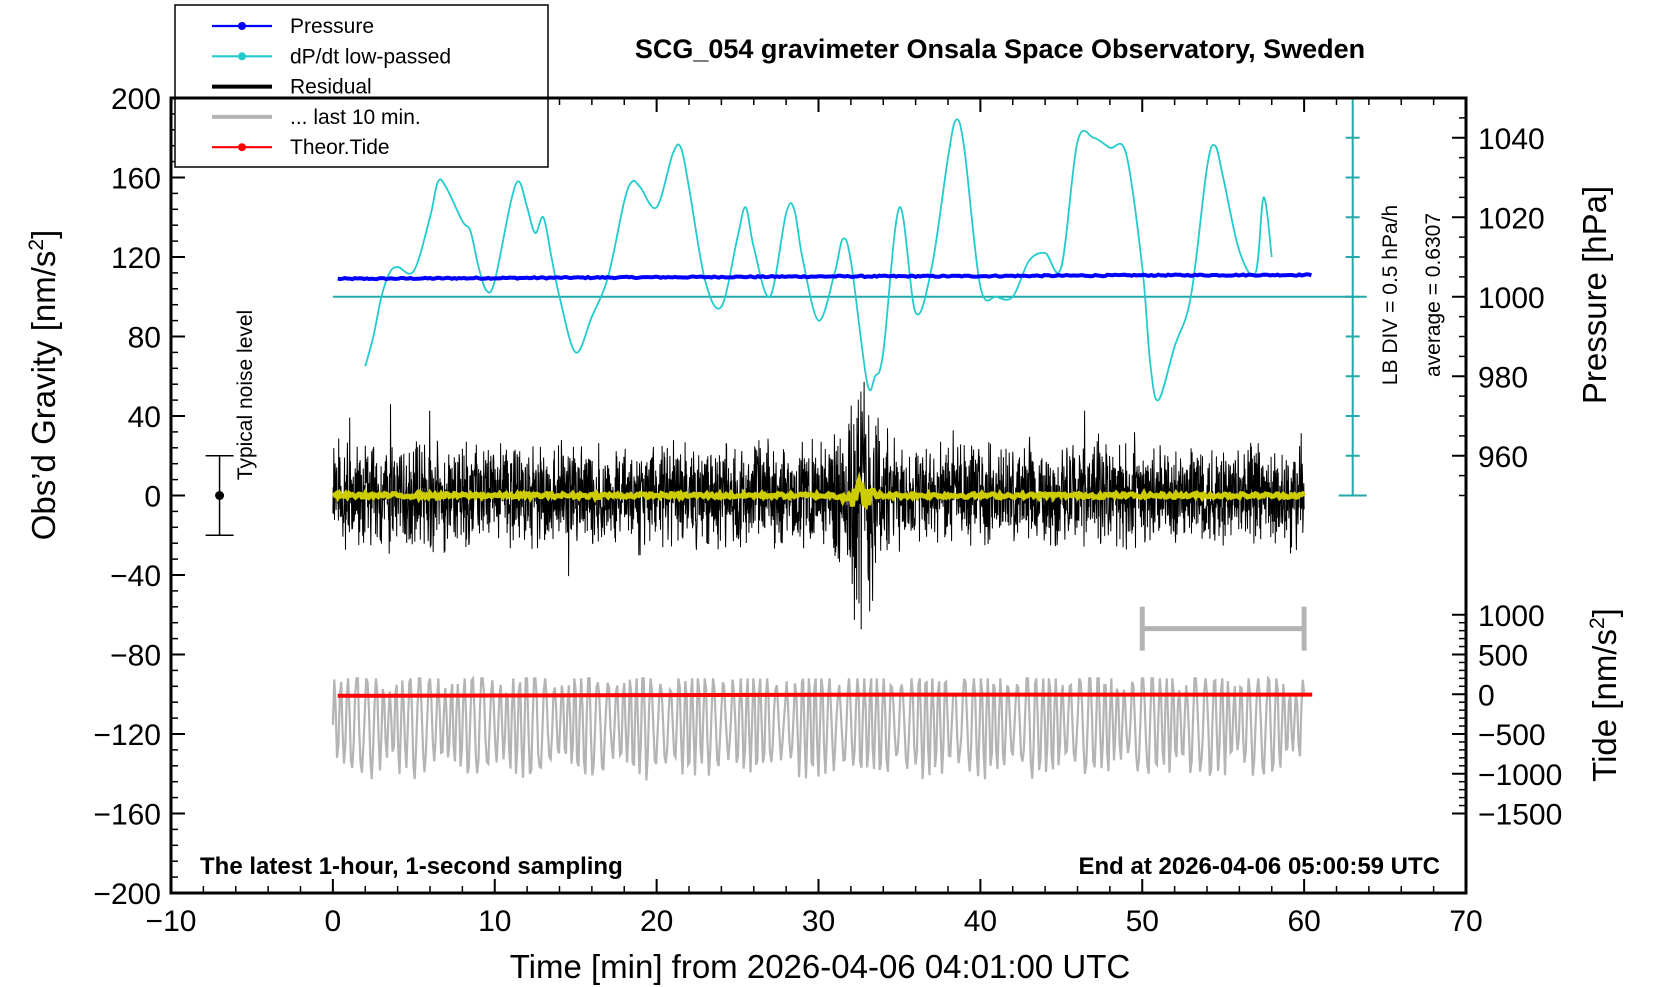 This screenshot has width=1653, height=987. I want to click on x-tick-label: 60, so click(1303, 921).